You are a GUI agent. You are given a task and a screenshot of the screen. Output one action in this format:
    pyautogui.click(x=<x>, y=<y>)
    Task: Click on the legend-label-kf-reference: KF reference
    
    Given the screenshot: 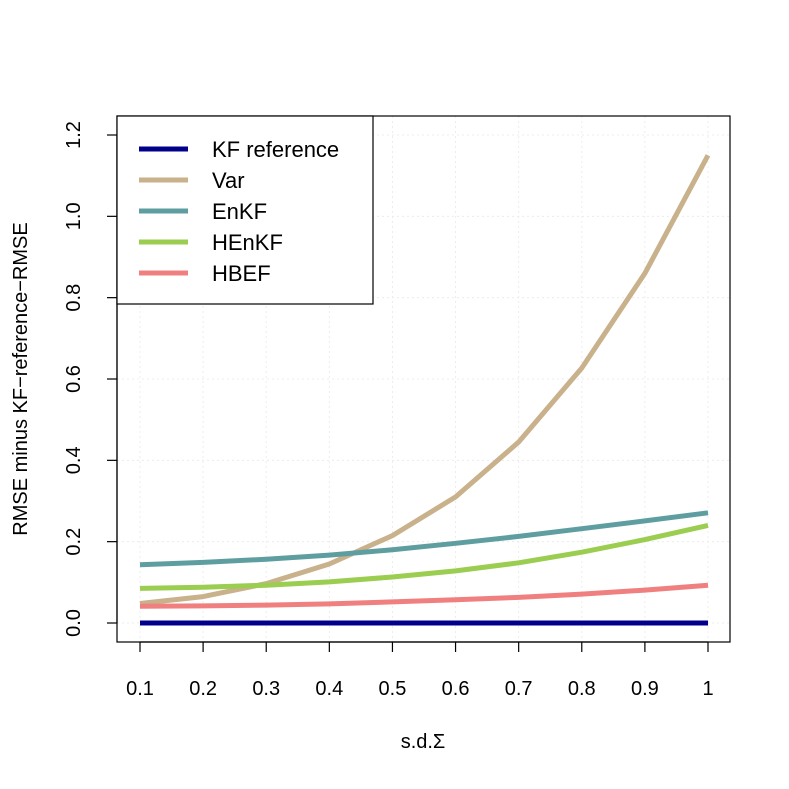 What is the action you would take?
    pyautogui.click(x=275, y=149)
    